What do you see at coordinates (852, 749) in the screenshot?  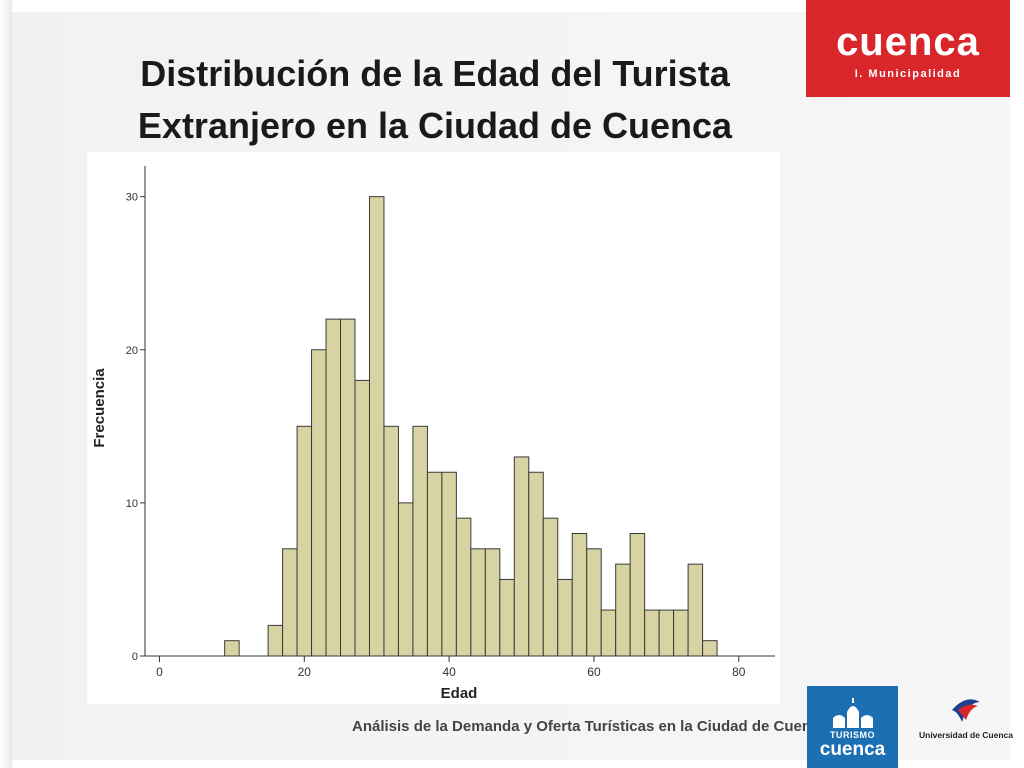 I see `turismo-brand-text: cuenca` at bounding box center [852, 749].